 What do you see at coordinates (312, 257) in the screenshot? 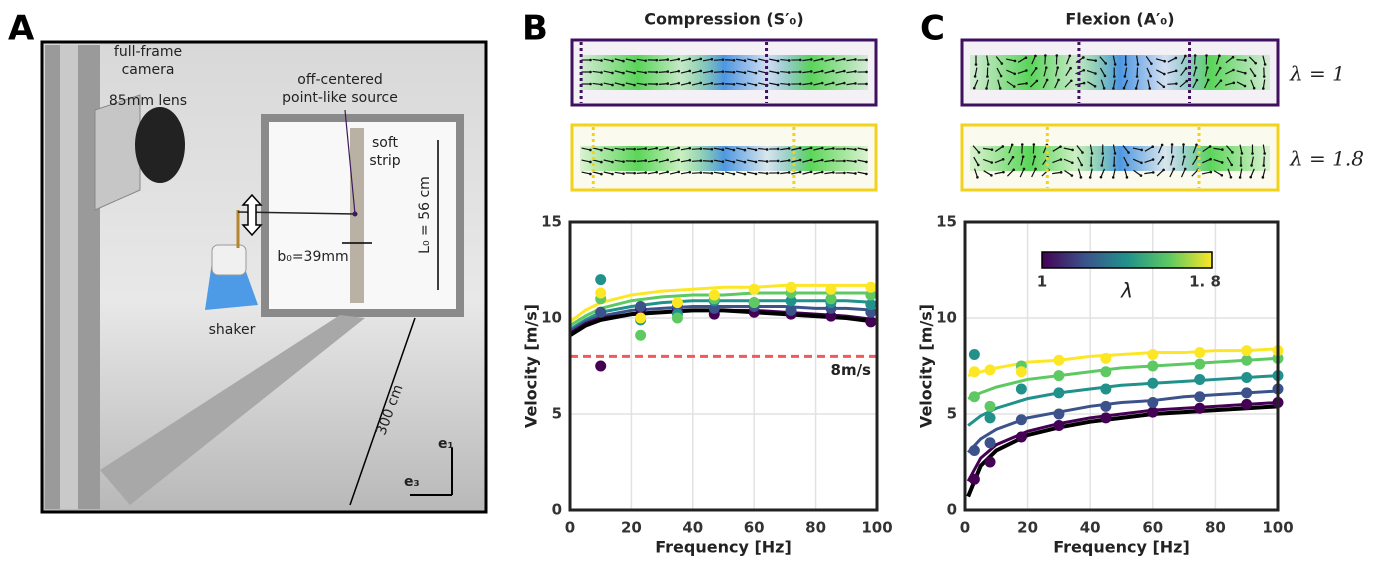
I see `photo-label: b₀=39mm` at bounding box center [312, 257].